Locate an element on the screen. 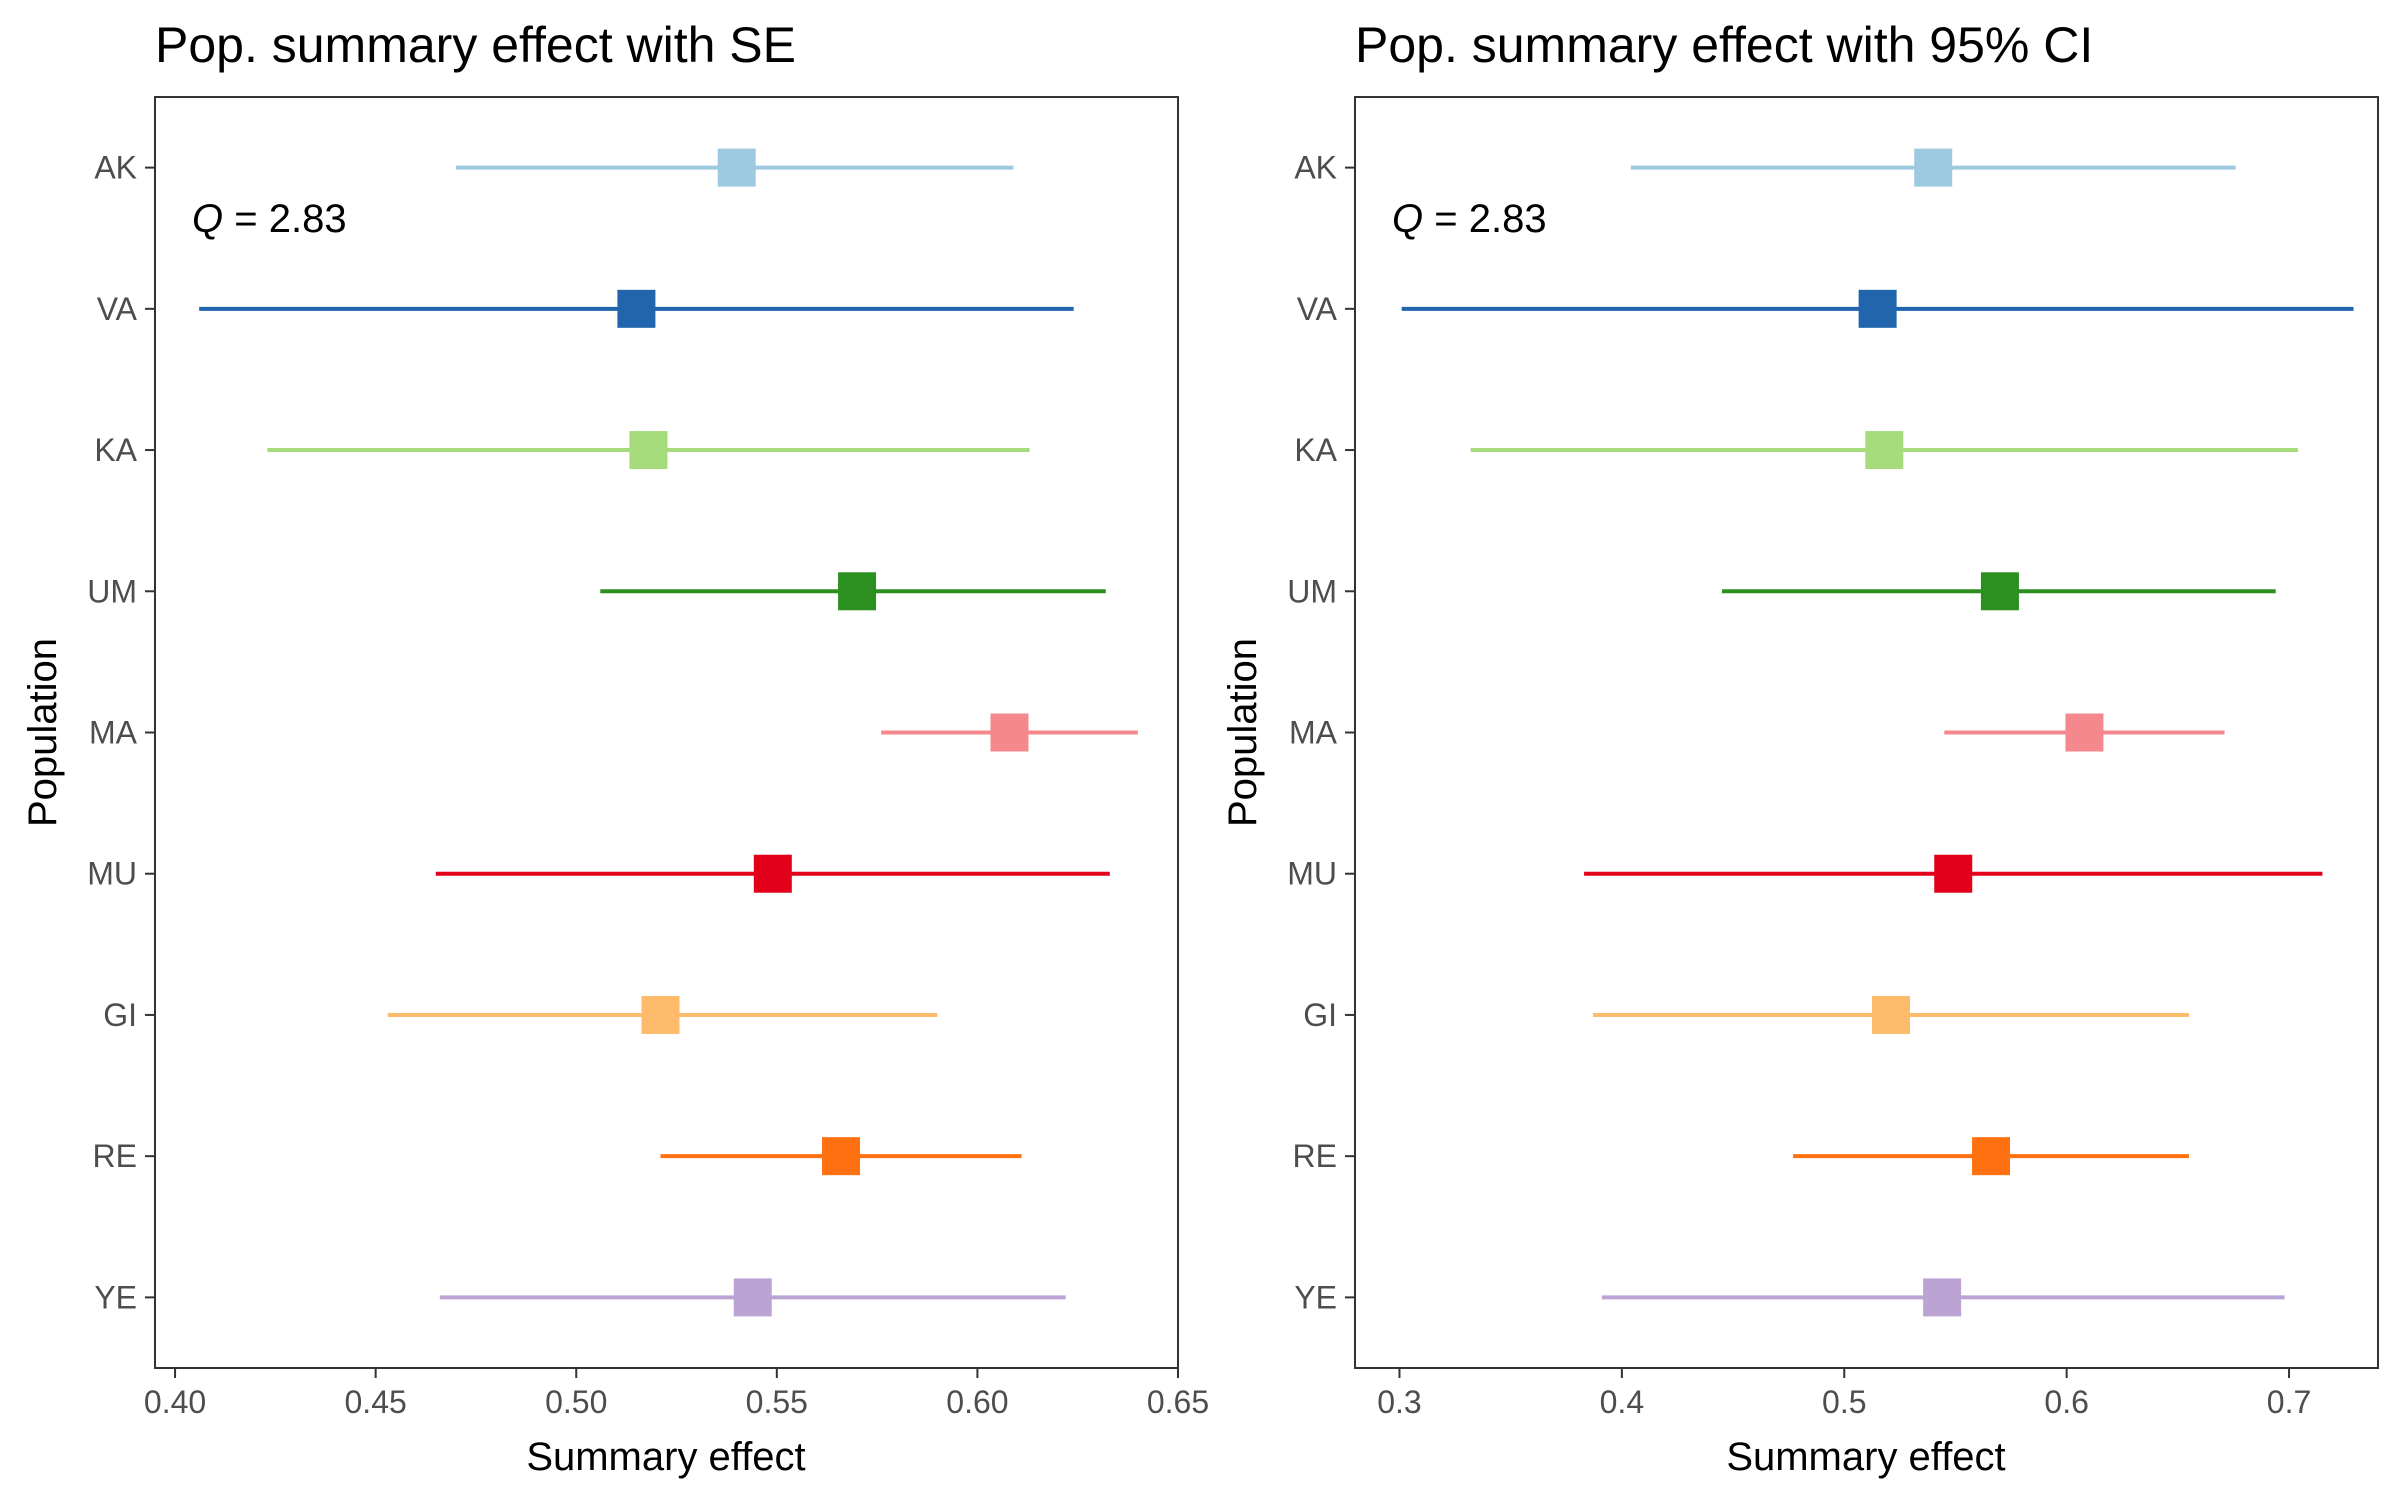  x-tick-label: 0.5 is located at coordinates (1844, 1402).